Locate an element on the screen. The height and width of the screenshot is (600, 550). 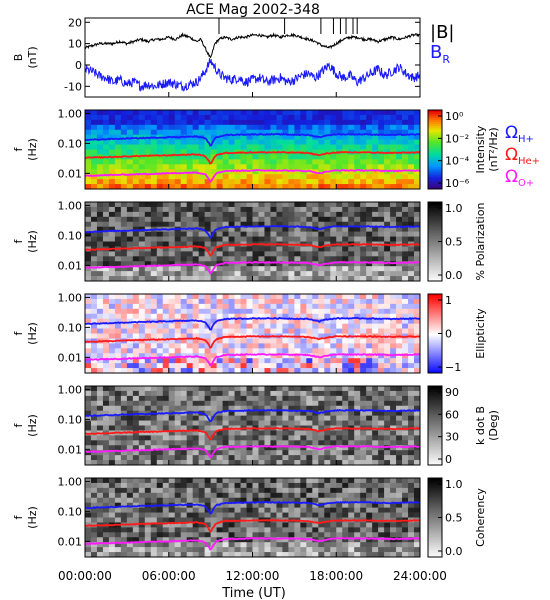
y-tick-label: 1.00 is located at coordinates (70, 113).